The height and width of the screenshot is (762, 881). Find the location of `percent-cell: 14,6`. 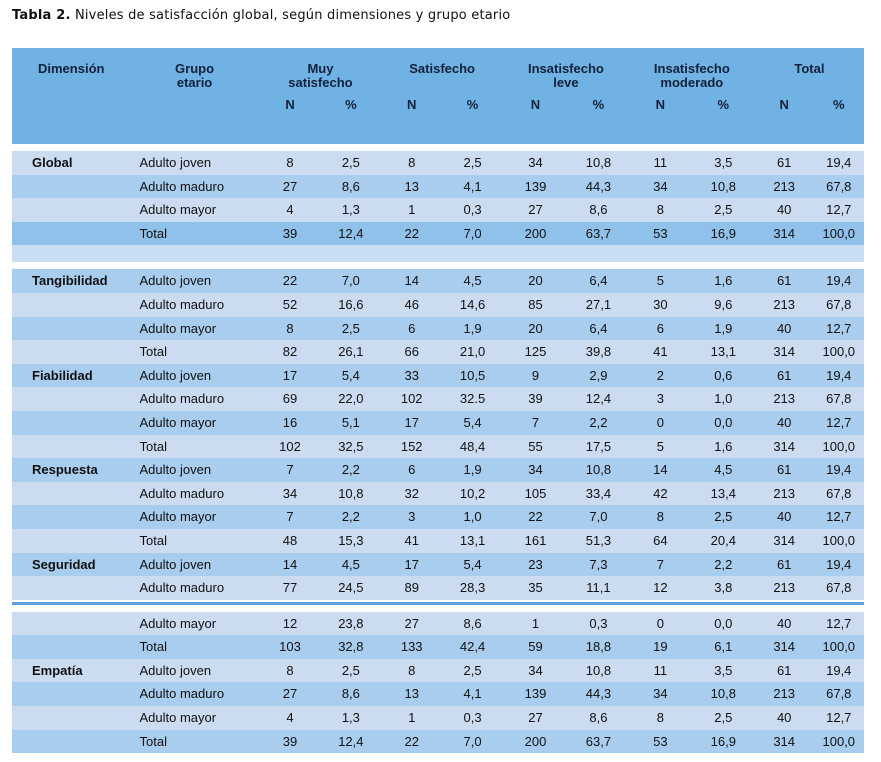

percent-cell: 14,6 is located at coordinates (472, 304).